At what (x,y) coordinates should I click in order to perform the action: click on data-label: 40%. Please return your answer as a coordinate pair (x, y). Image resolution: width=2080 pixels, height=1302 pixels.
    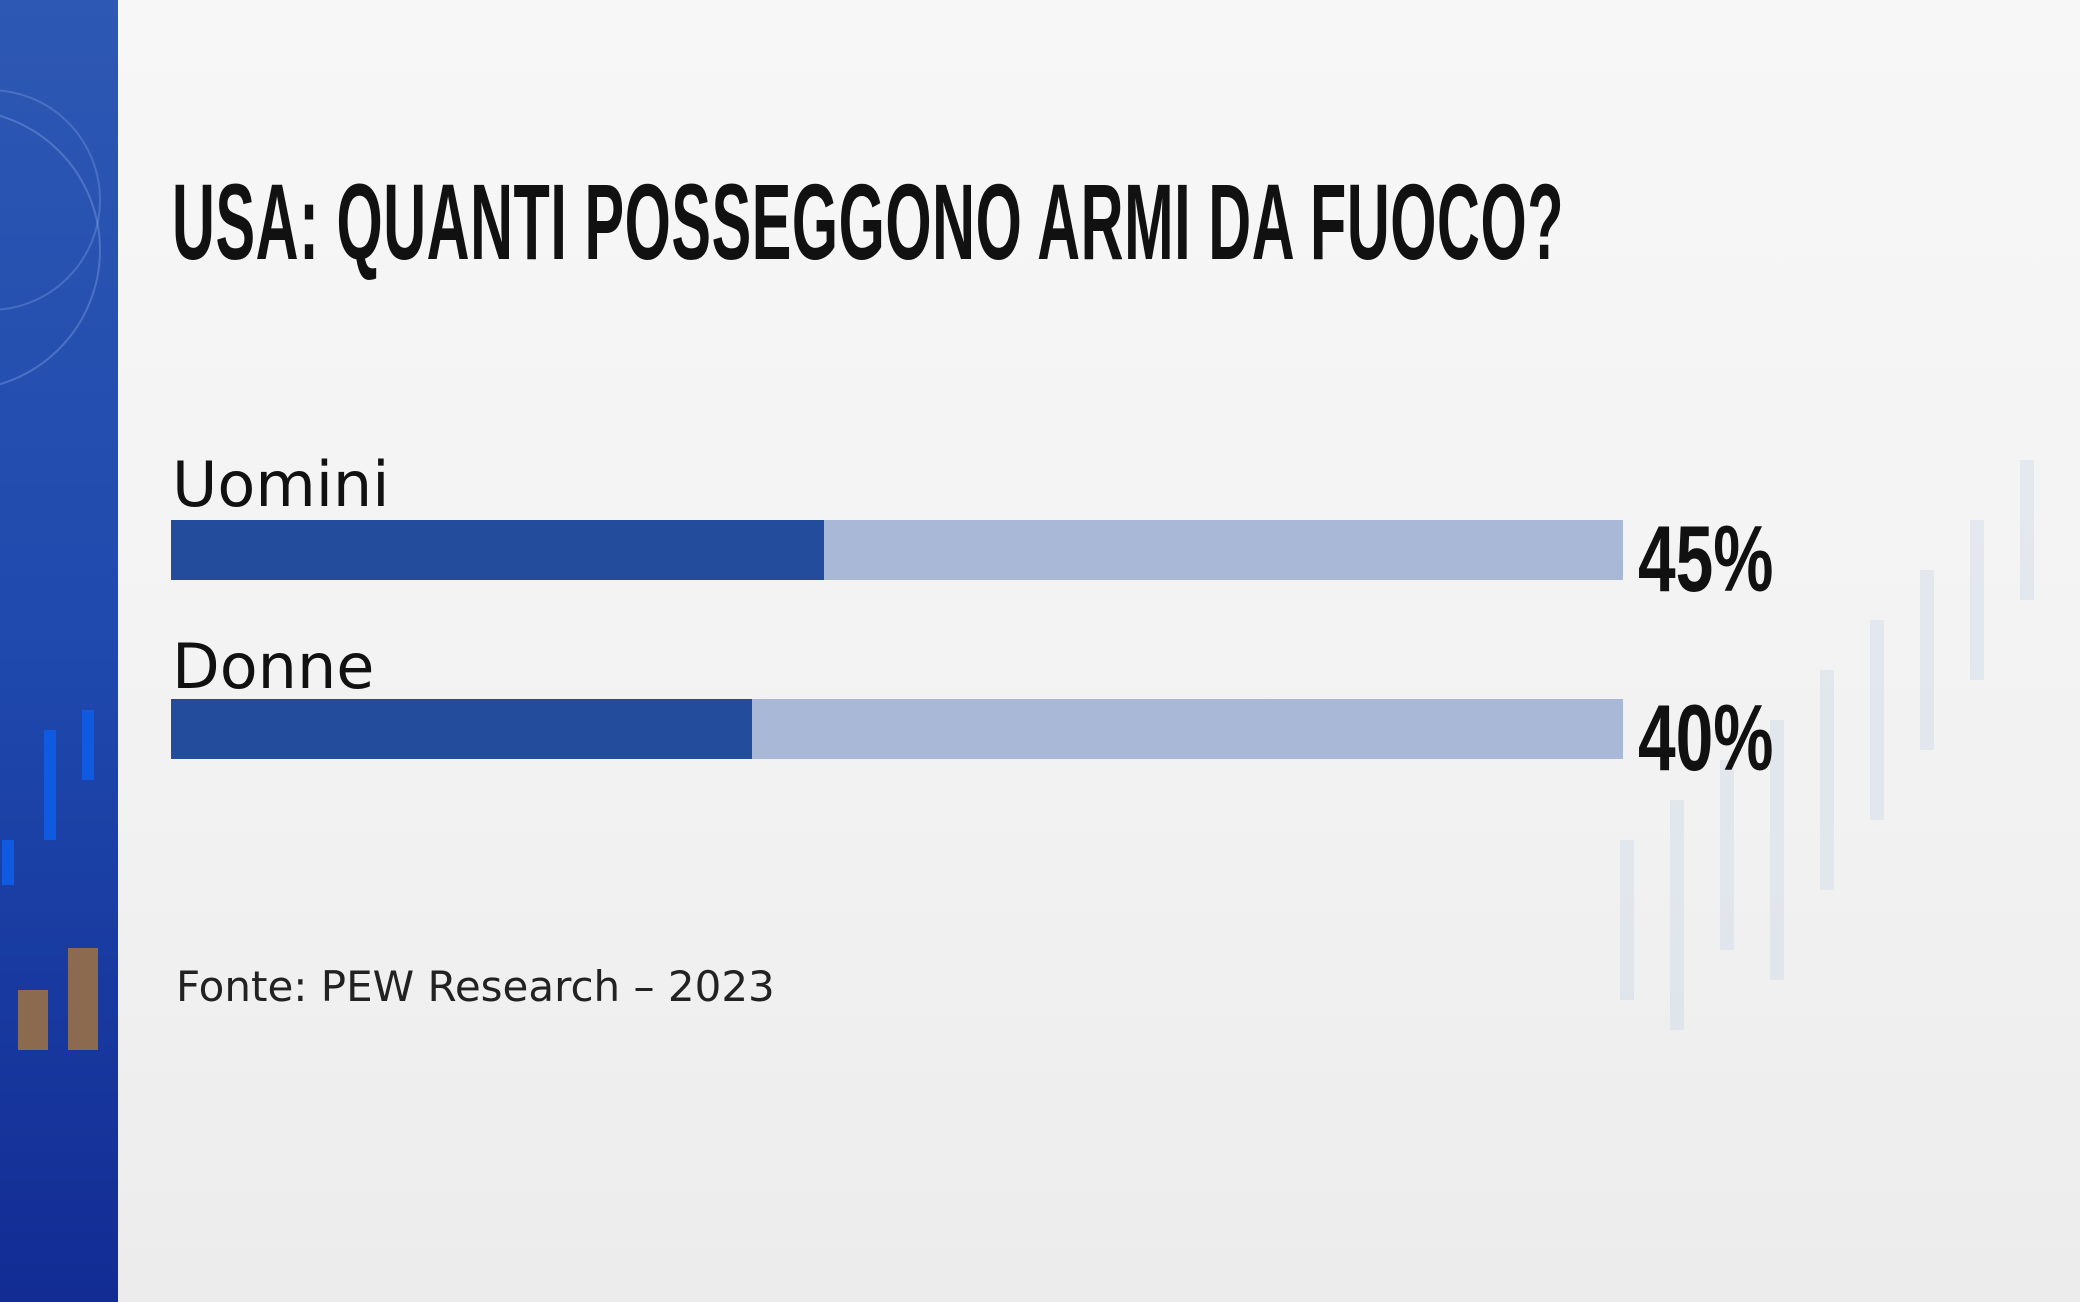
    Looking at the image, I should click on (1706, 737).